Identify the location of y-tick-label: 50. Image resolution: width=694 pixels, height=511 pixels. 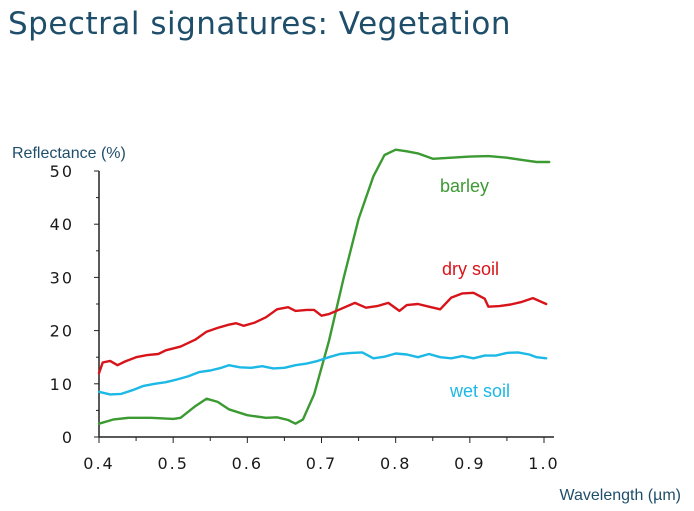
(62, 171).